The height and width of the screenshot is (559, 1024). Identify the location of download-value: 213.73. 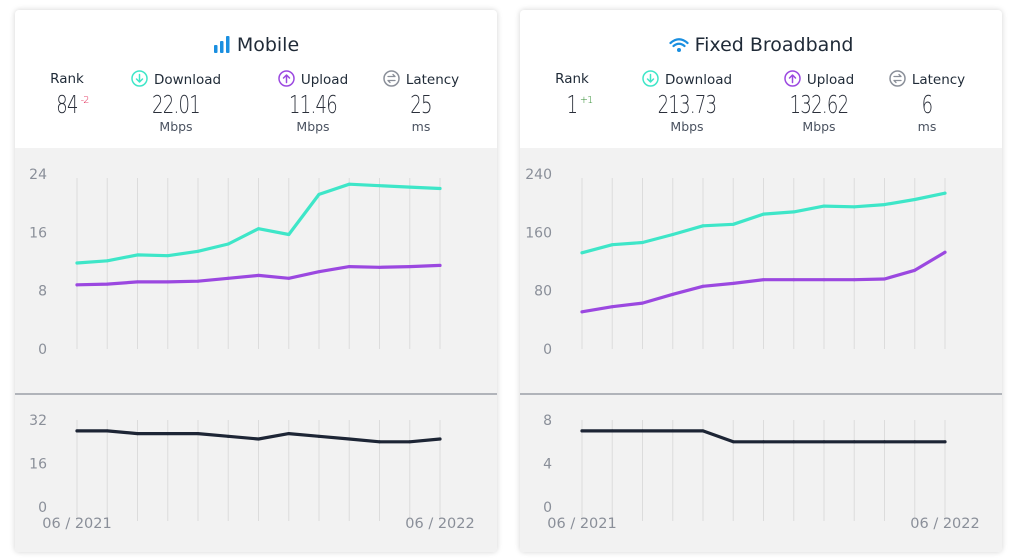
(687, 104).